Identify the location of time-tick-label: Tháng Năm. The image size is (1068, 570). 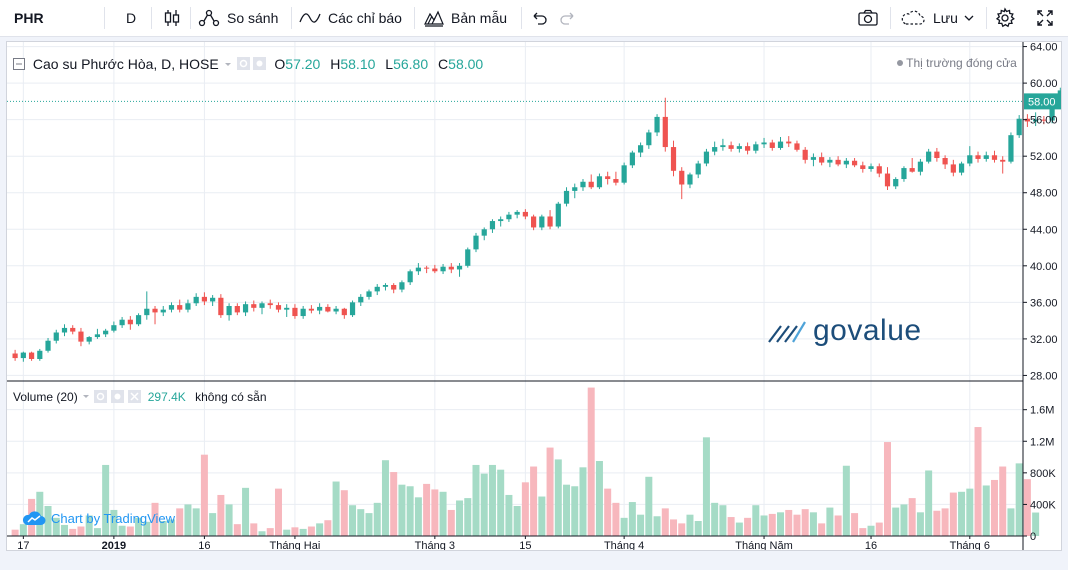
(763, 545).